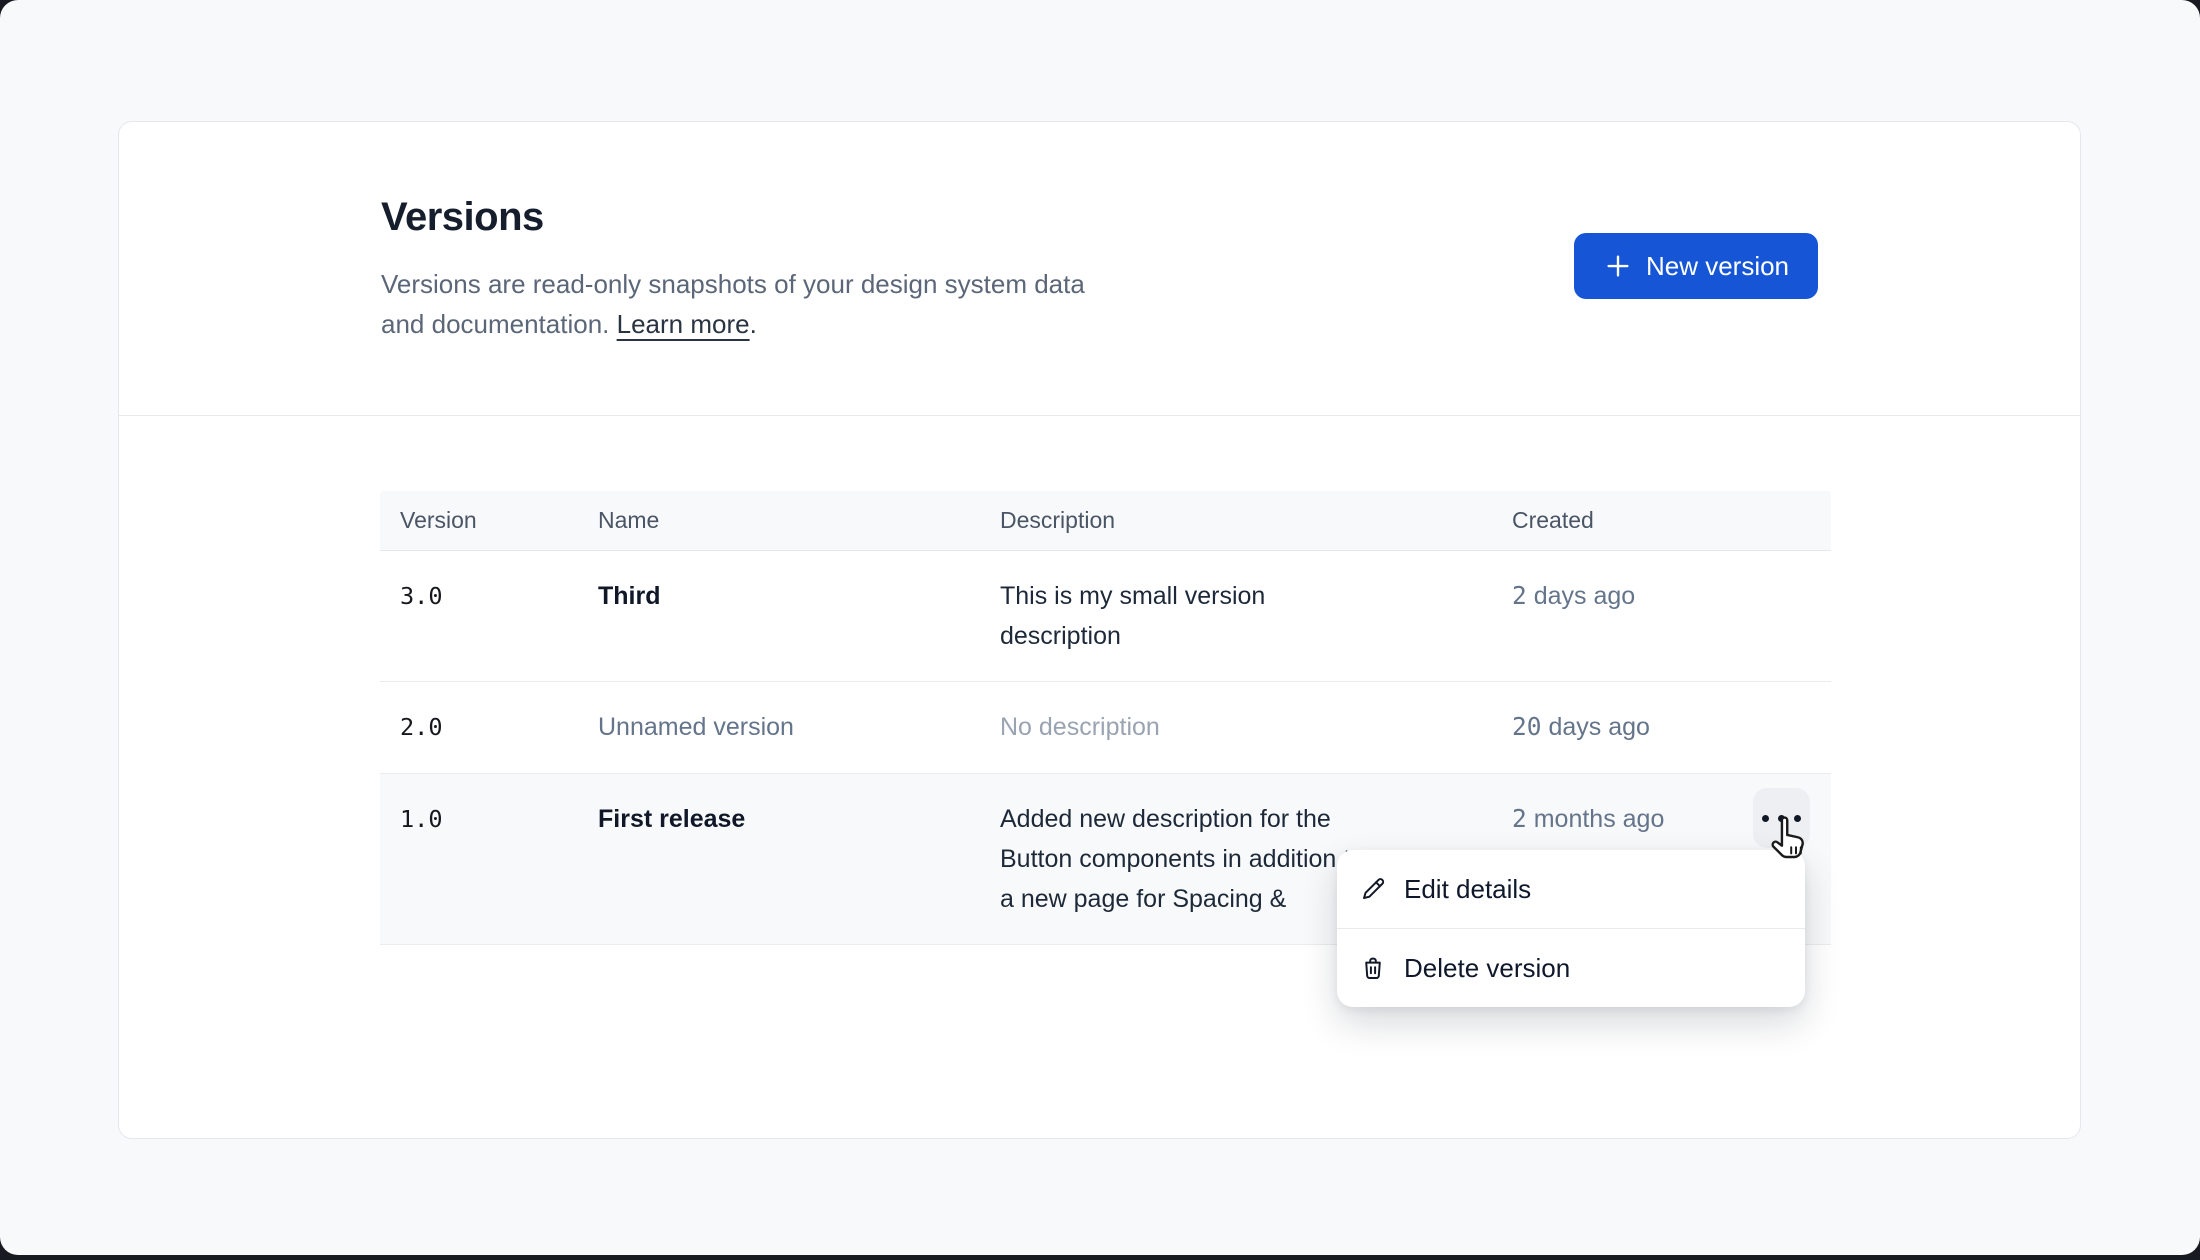 This screenshot has width=2200, height=1260. I want to click on menu-item-edit-details: Edit details, so click(1571, 889).